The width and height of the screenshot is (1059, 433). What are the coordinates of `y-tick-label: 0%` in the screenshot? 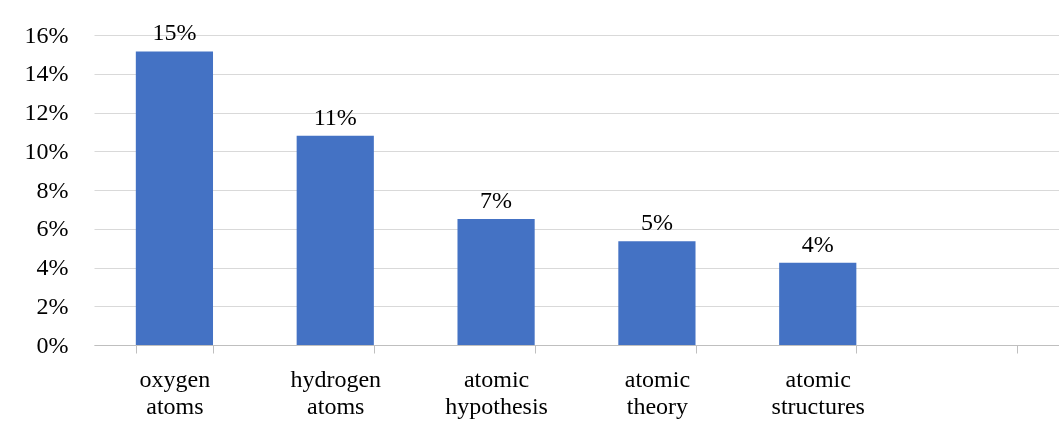 It's located at (52, 344).